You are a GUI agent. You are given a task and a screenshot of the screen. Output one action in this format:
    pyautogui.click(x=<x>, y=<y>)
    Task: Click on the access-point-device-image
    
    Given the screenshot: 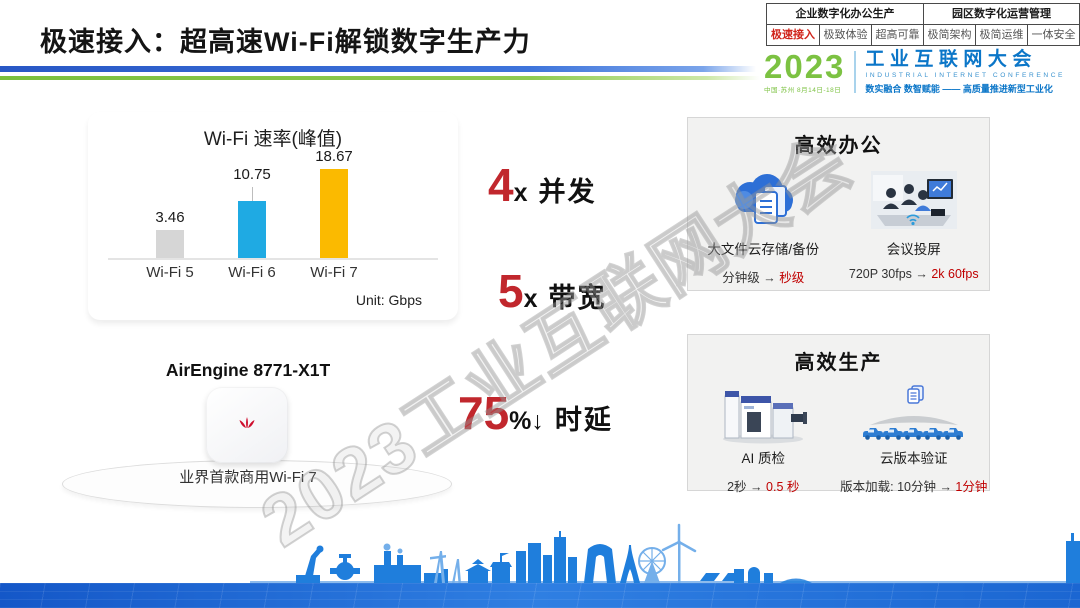 What is the action you would take?
    pyautogui.click(x=247, y=425)
    